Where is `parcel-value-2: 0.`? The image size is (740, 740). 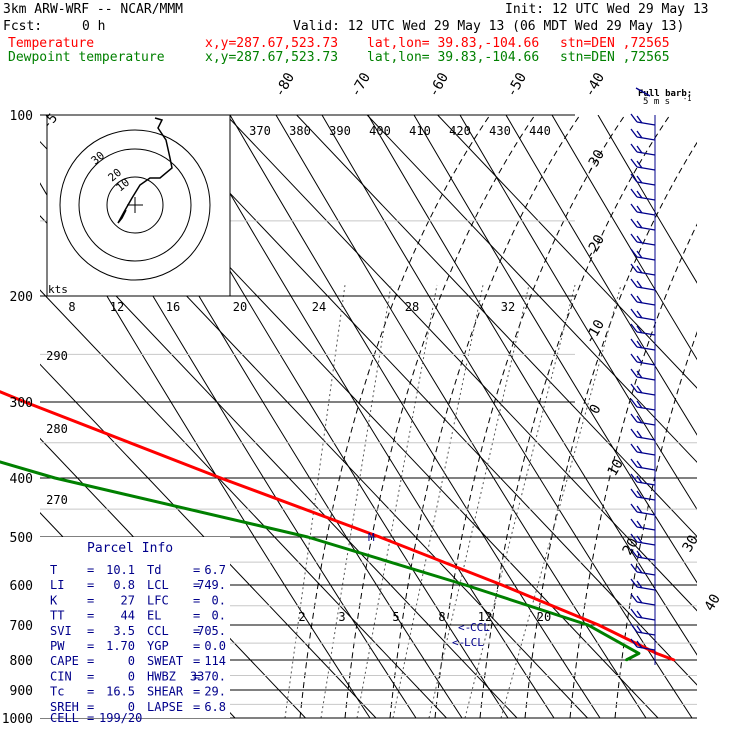
parcel-value-2: 0. is located at coordinates (219, 616).